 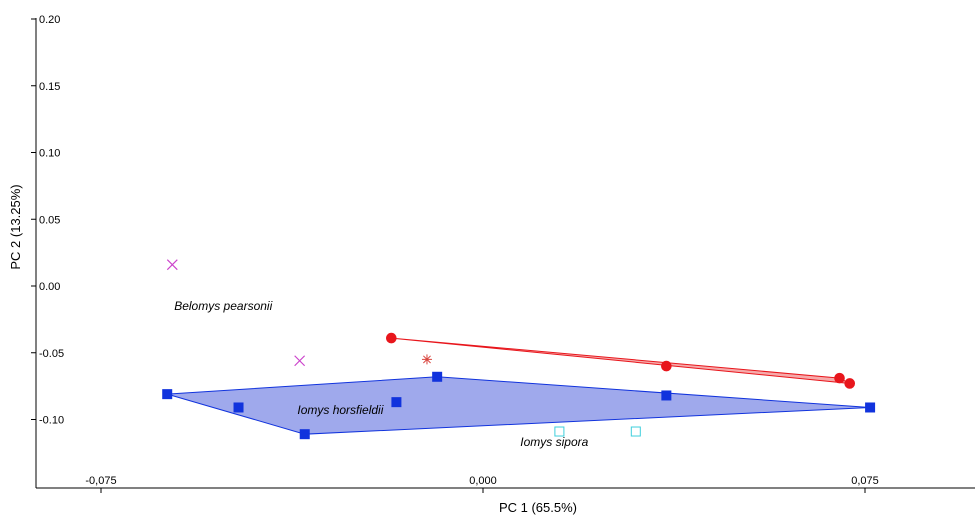 I want to click on y-tick-label: -0.05, so click(x=51, y=354).